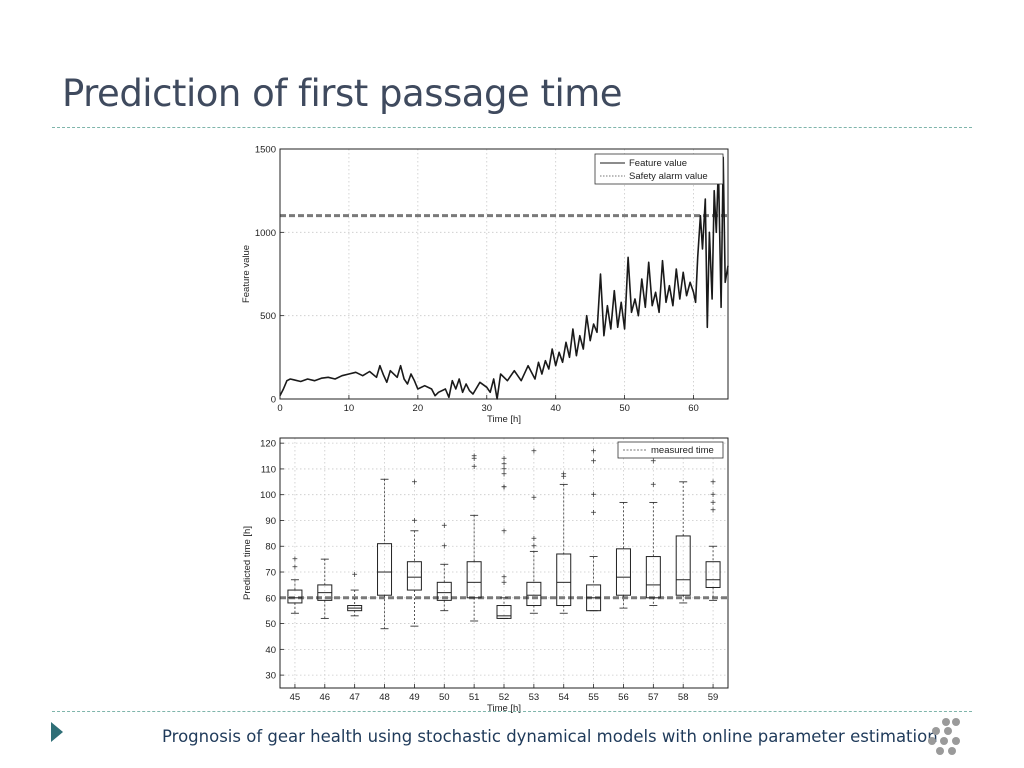  I want to click on y-tick-label: 70, so click(270, 573).